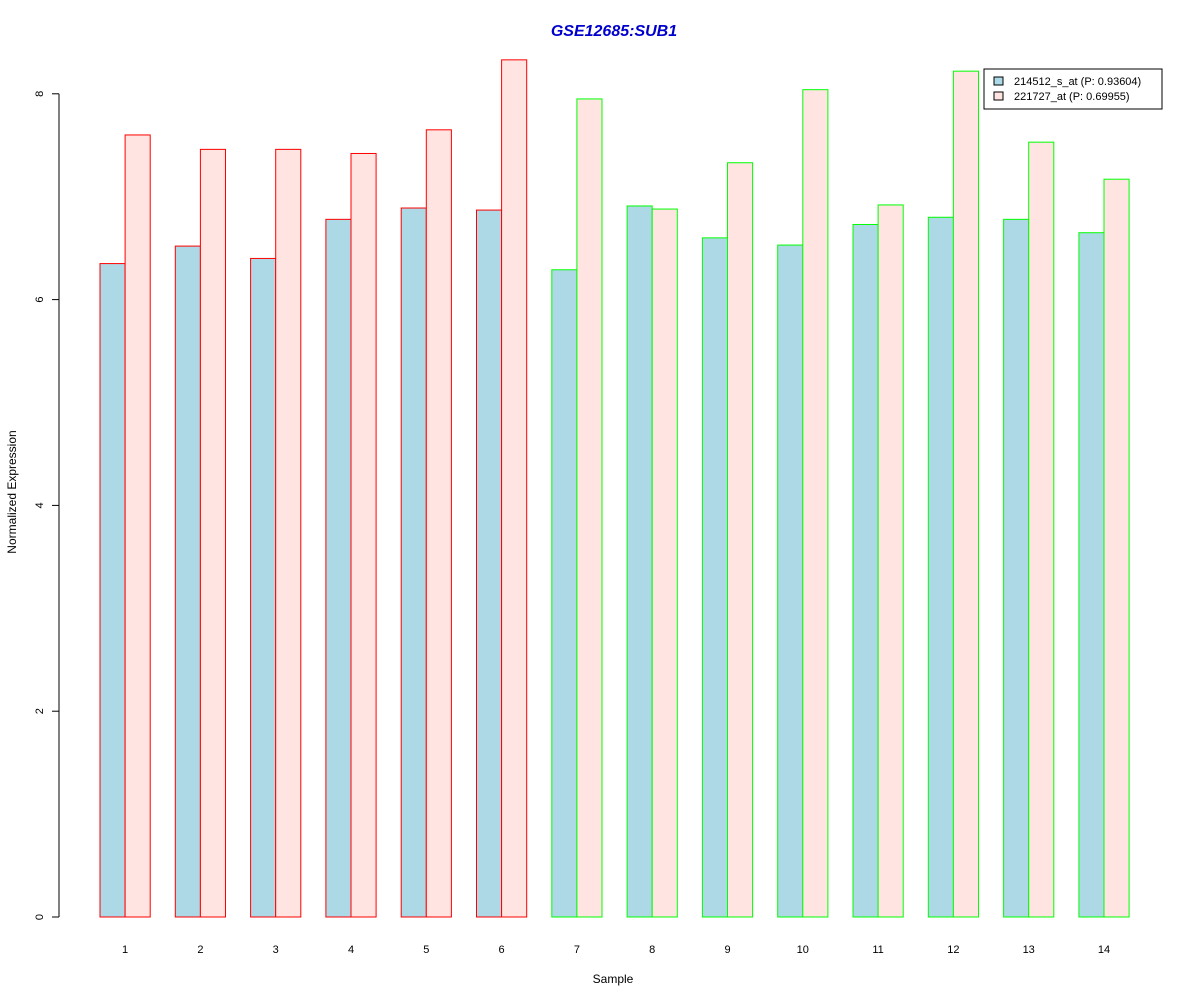 The width and height of the screenshot is (1200, 1000). Describe the element at coordinates (40, 300) in the screenshot. I see `y-tick-label: 6` at that location.